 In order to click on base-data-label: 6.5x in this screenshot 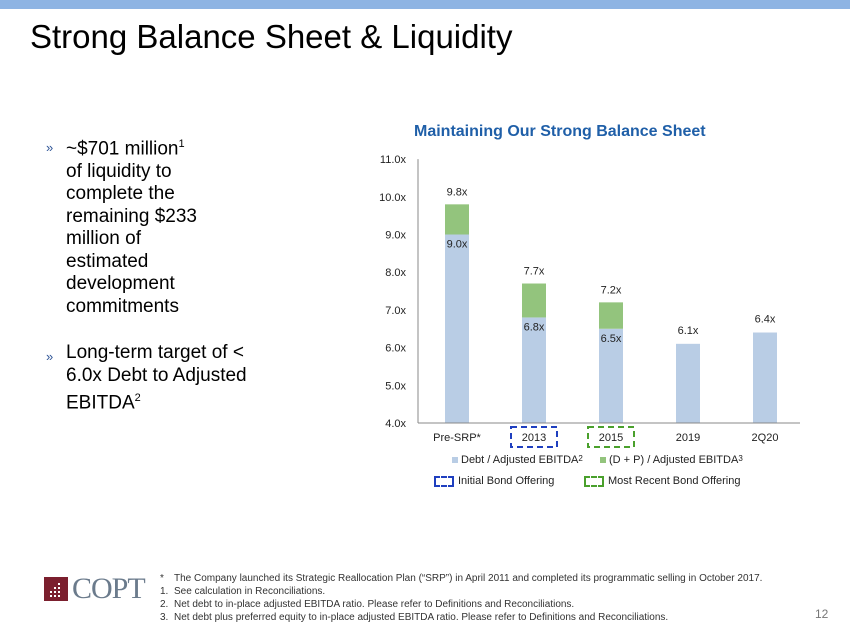, I will do `click(611, 339)`.